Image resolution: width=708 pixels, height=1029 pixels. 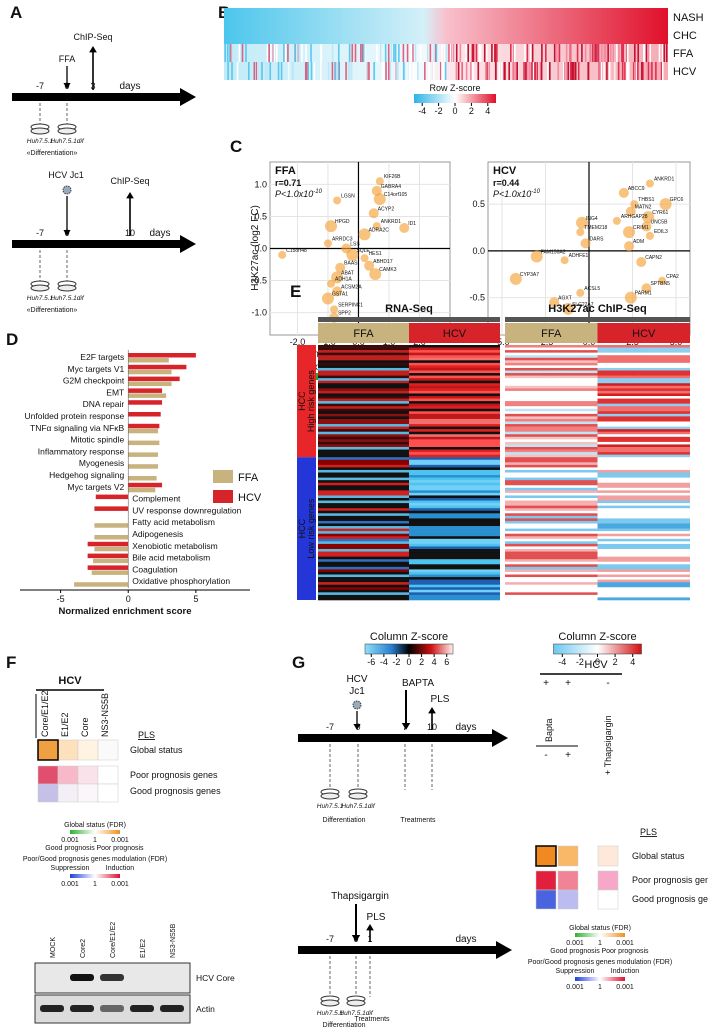 What do you see at coordinates (395, 738) in the screenshot?
I see `timeline-arrow` at bounding box center [395, 738].